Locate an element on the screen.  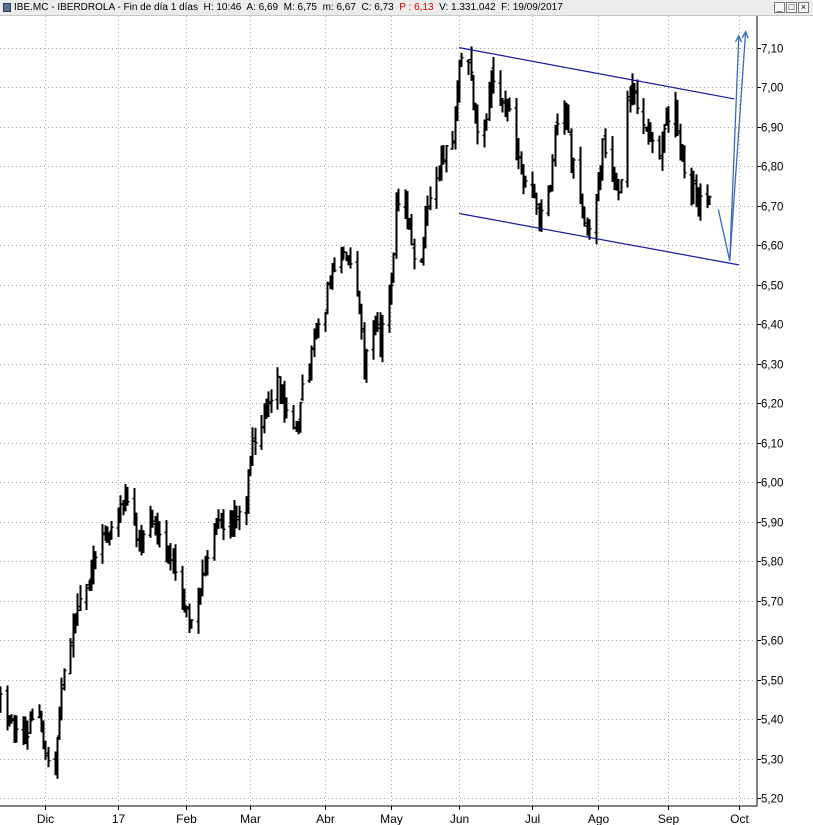
maximize-button: □ is located at coordinates (791, 7).